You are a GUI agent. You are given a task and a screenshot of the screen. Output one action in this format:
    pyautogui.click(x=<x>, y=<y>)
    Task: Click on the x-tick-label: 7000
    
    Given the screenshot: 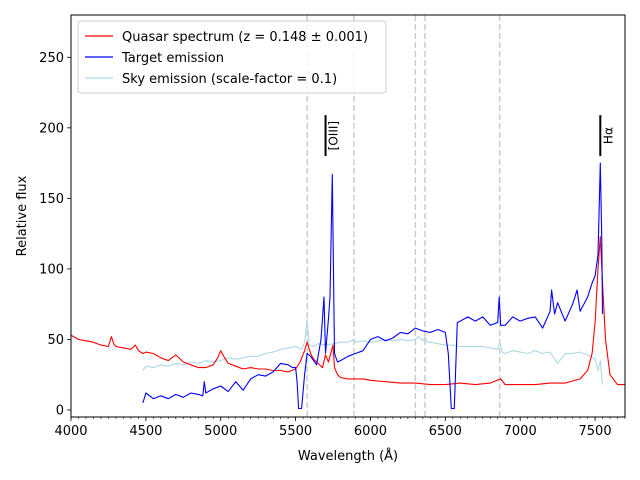 What is the action you would take?
    pyautogui.click(x=520, y=431)
    